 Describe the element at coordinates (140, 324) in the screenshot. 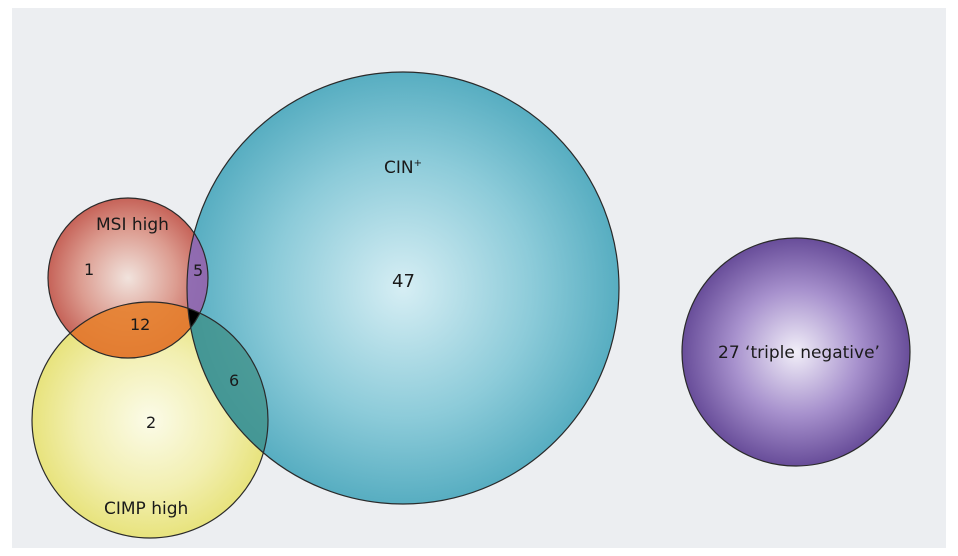

I see `msi-cimp-count: 12` at that location.